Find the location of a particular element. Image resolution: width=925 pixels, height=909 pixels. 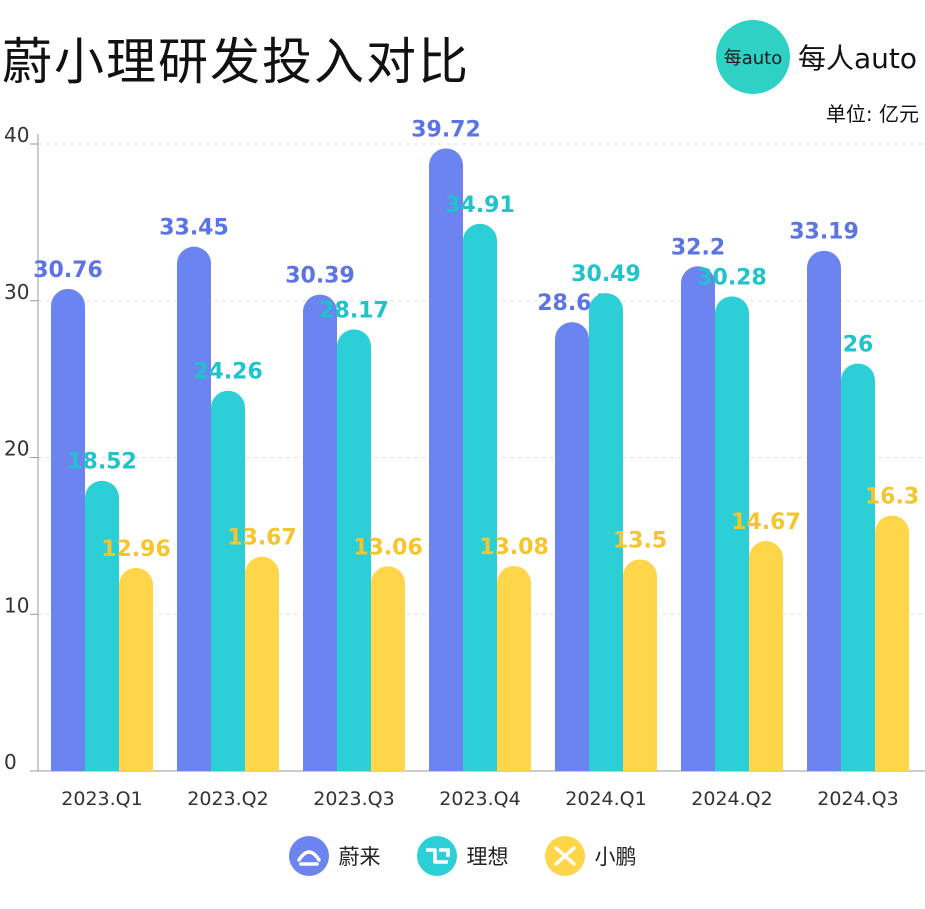

y-tick-label: 20 is located at coordinates (16, 449).